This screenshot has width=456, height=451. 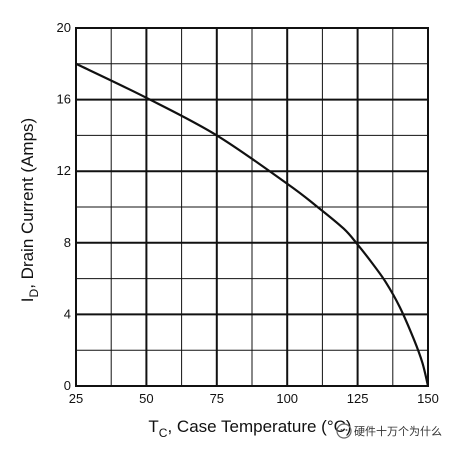 What do you see at coordinates (64, 27) in the screenshot?
I see `y-tick-label: 20` at bounding box center [64, 27].